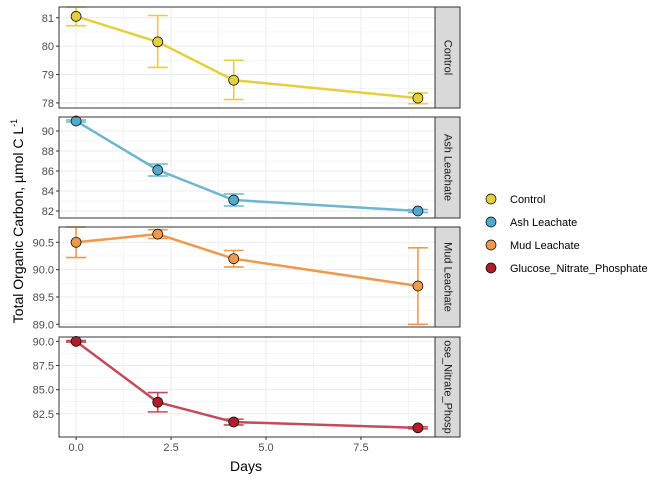  I want to click on facet-panel: 82 84 86 88 90 Ash Leachate, so click(251, 167).